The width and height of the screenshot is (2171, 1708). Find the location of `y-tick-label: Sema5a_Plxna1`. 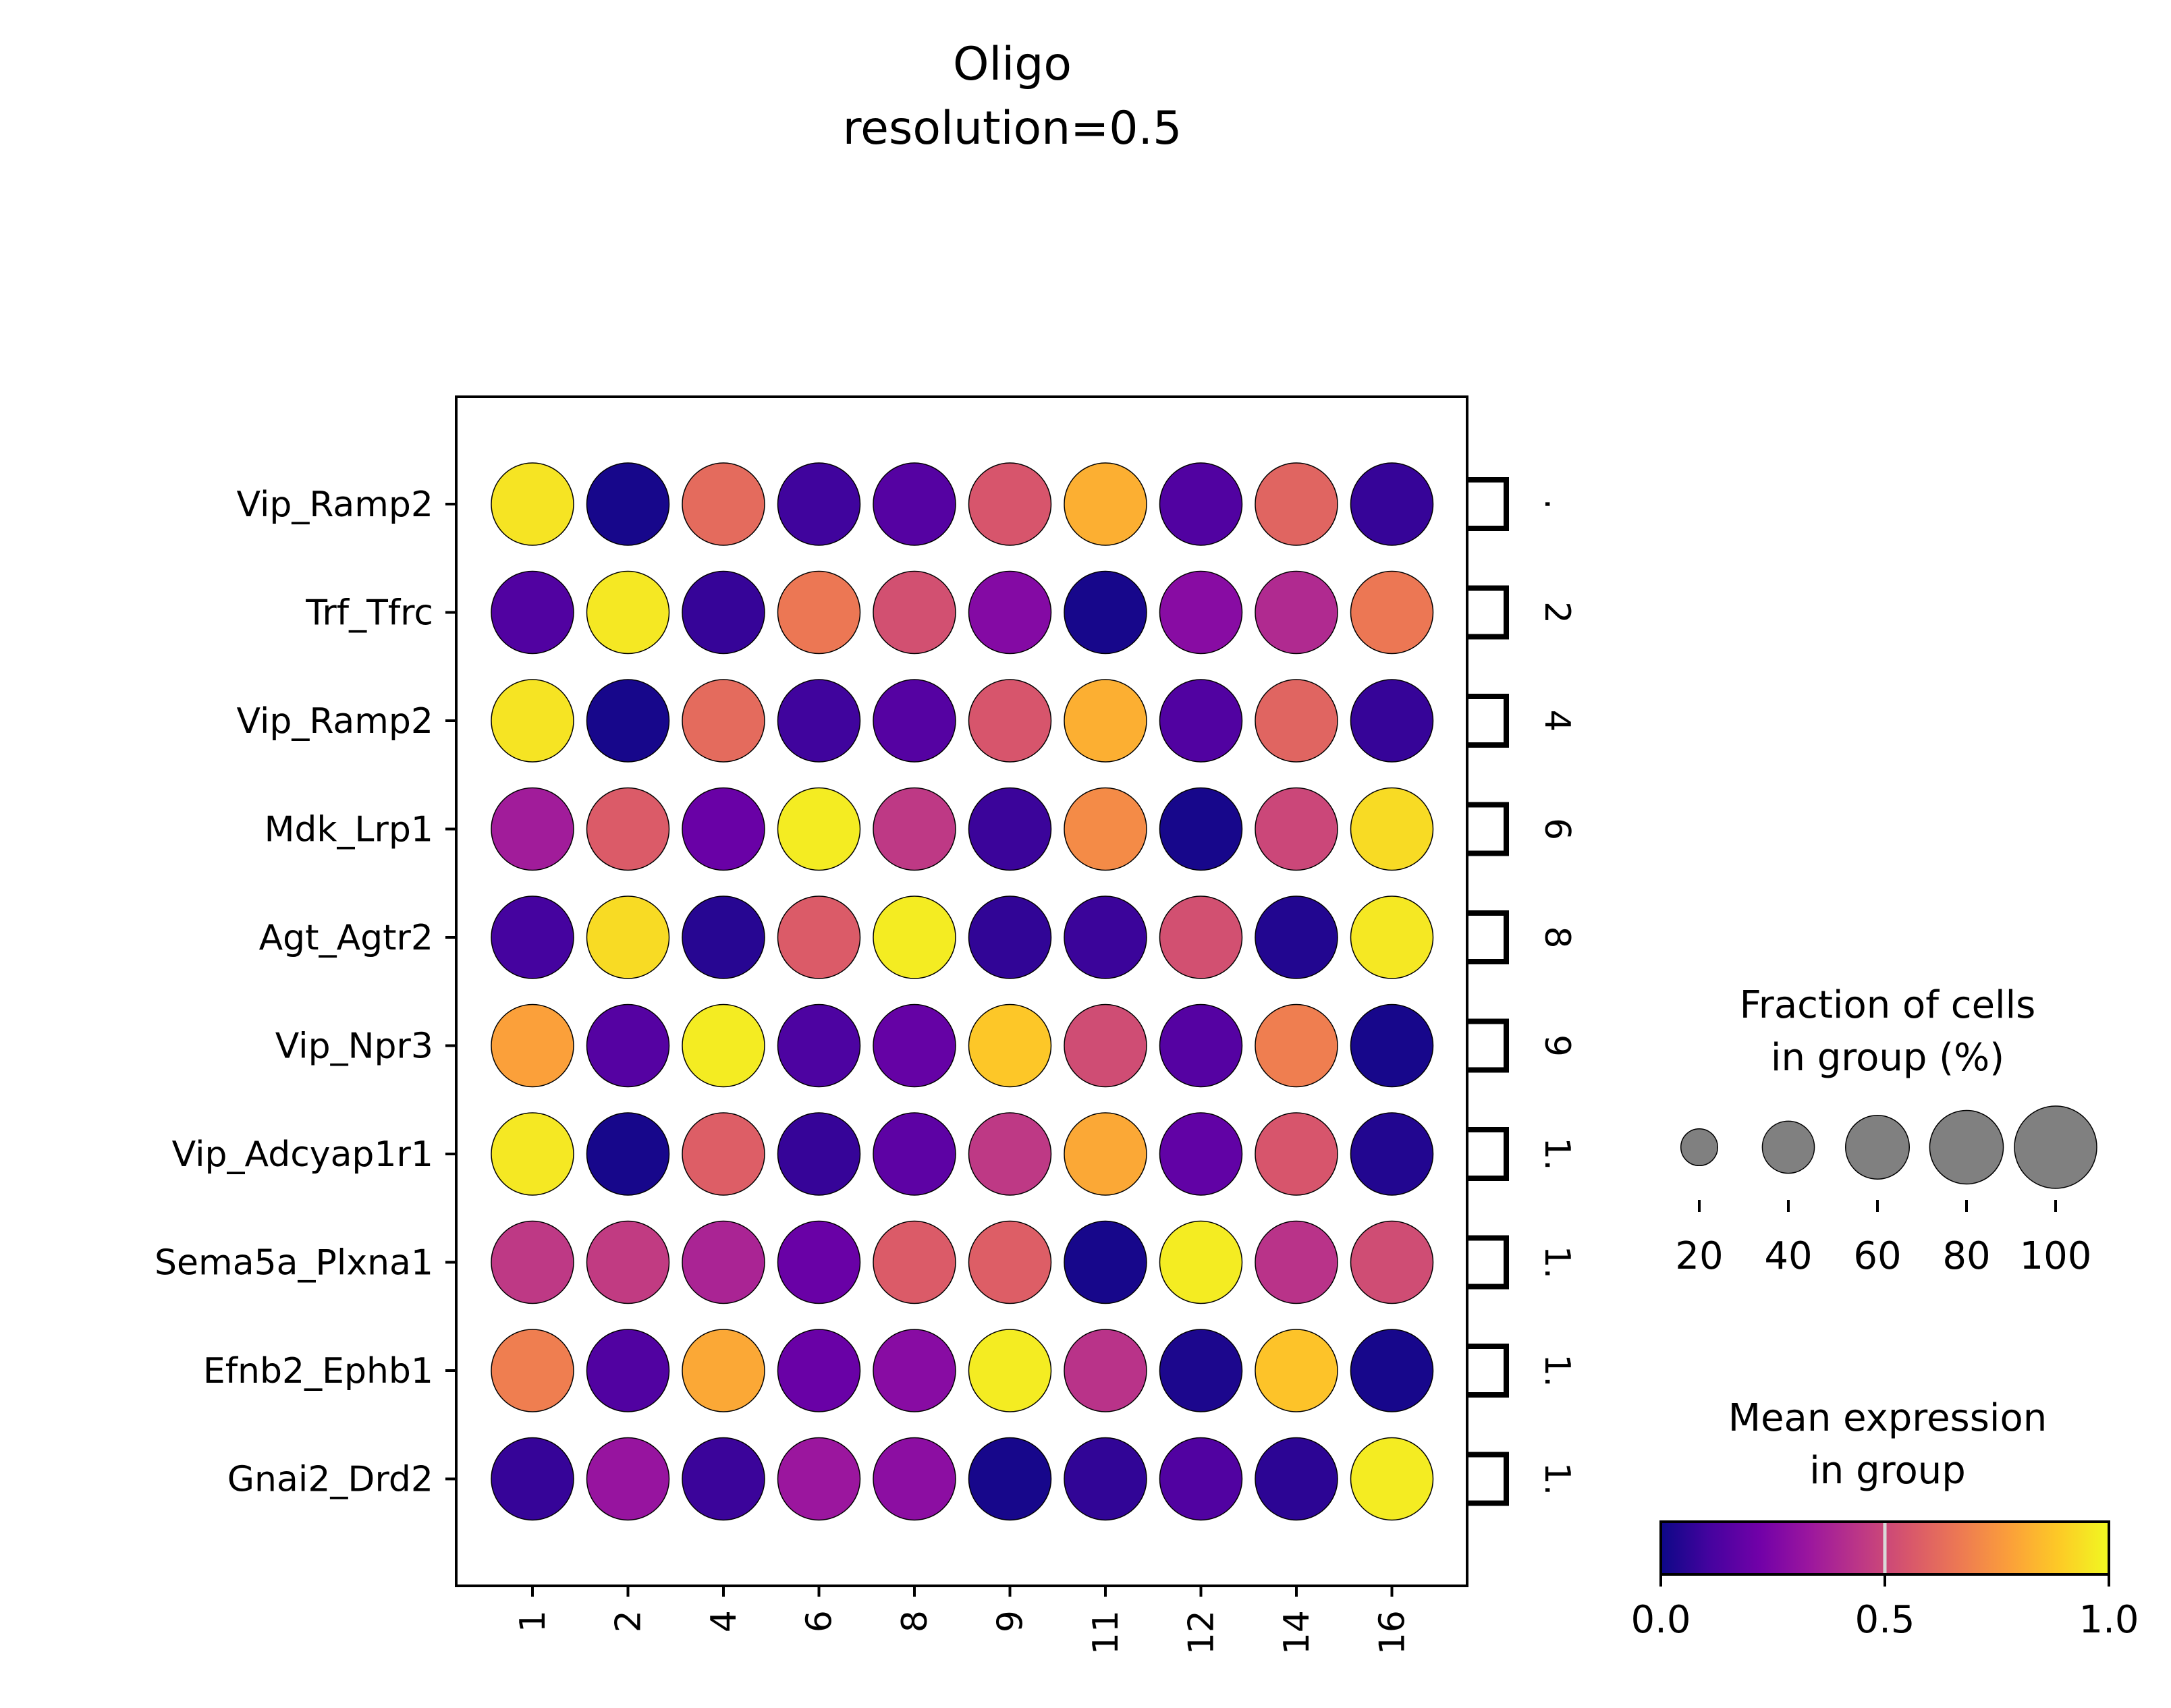

y-tick-label: Sema5a_Plxna1 is located at coordinates (294, 1263).